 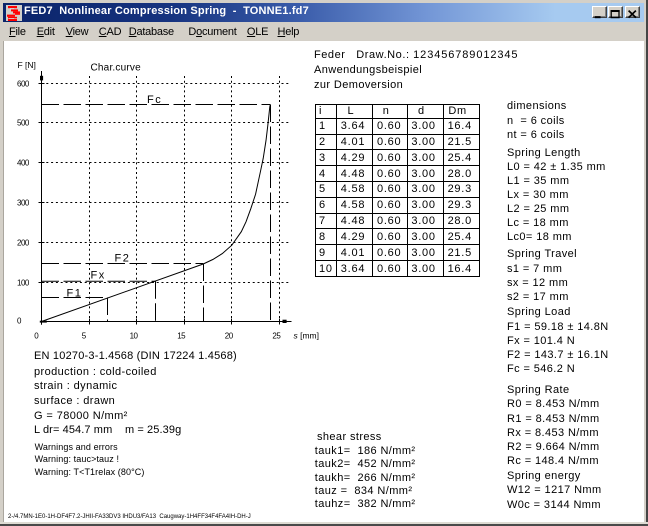 I want to click on svg-text: Fx, so click(x=98, y=275).